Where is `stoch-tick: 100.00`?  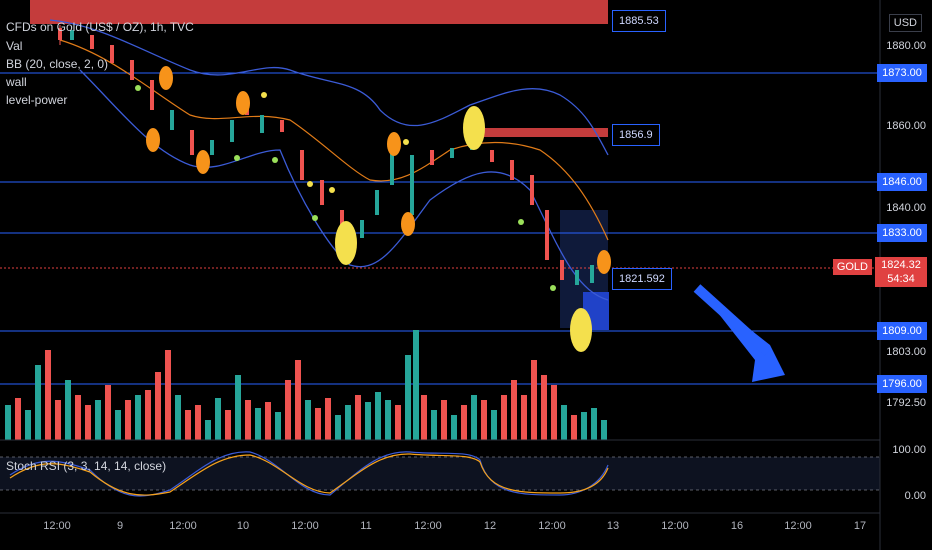 stoch-tick: 100.00 is located at coordinates (909, 450).